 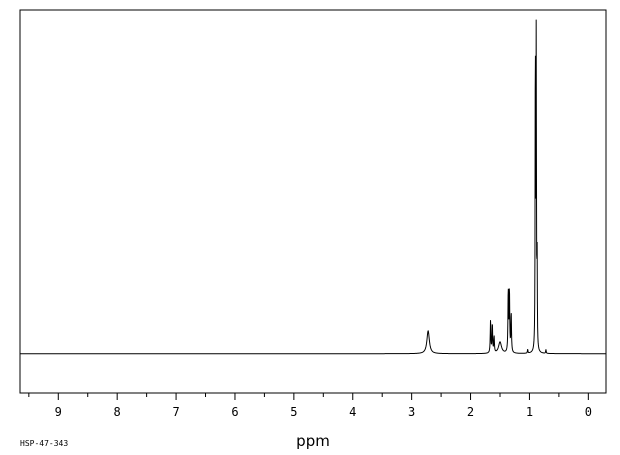 What do you see at coordinates (293, 412) in the screenshot?
I see `x-tick-label: 5` at bounding box center [293, 412].